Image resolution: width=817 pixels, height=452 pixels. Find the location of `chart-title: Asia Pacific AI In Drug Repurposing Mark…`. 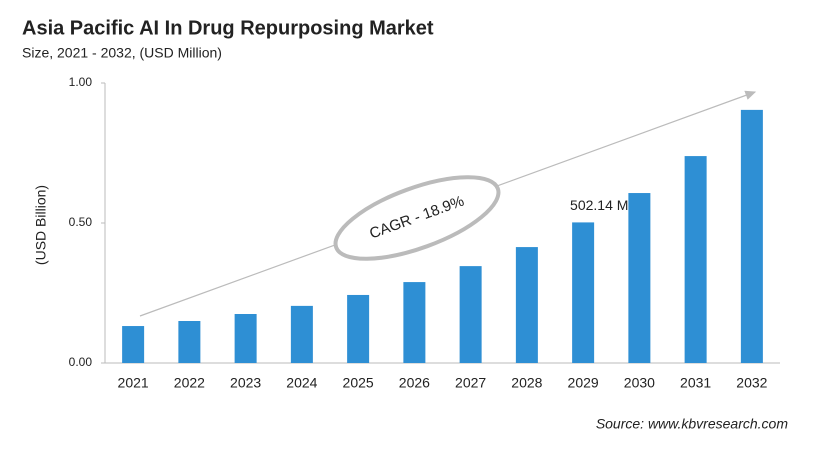

chart-title: Asia Pacific AI In Drug Repurposing Mark… is located at coordinates (228, 28).